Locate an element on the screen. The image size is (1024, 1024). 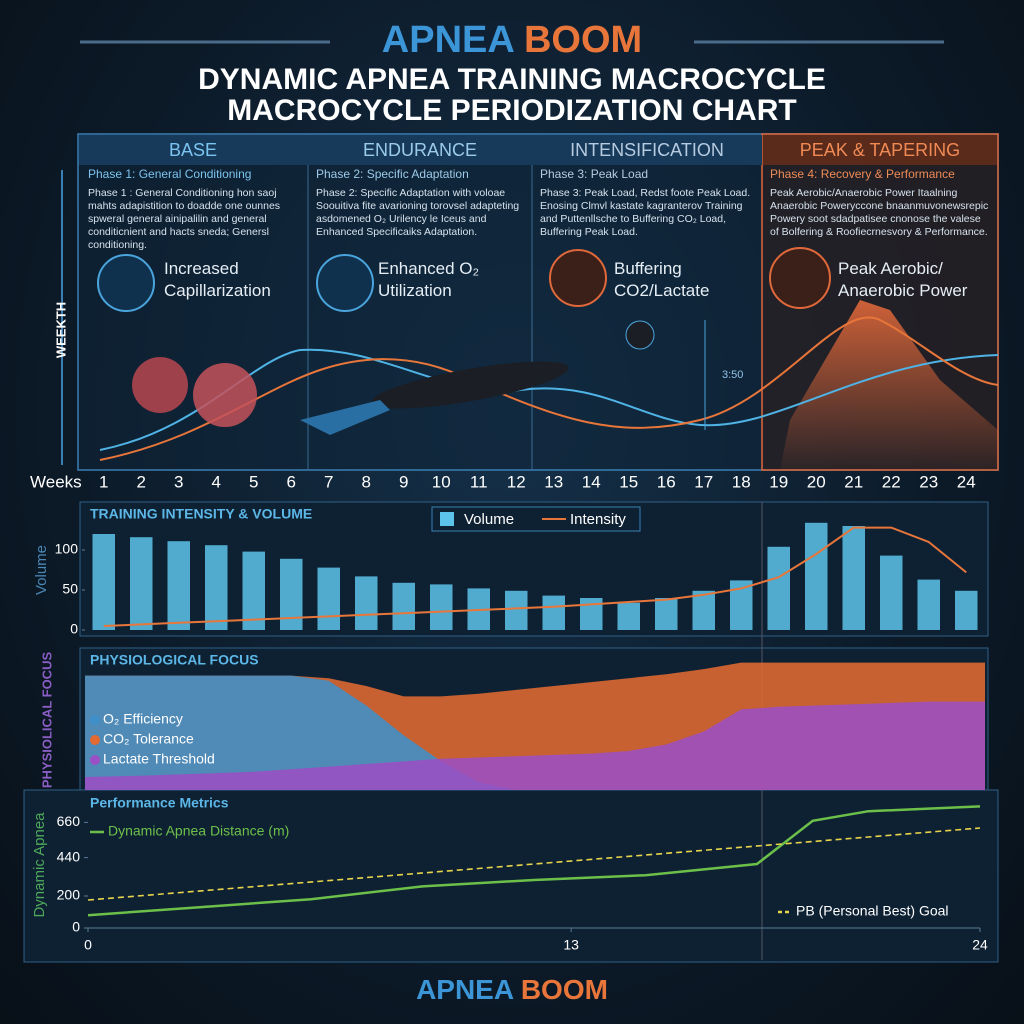
phase-feature: Buffering CO2/Lactate is located at coordinates (662, 279).